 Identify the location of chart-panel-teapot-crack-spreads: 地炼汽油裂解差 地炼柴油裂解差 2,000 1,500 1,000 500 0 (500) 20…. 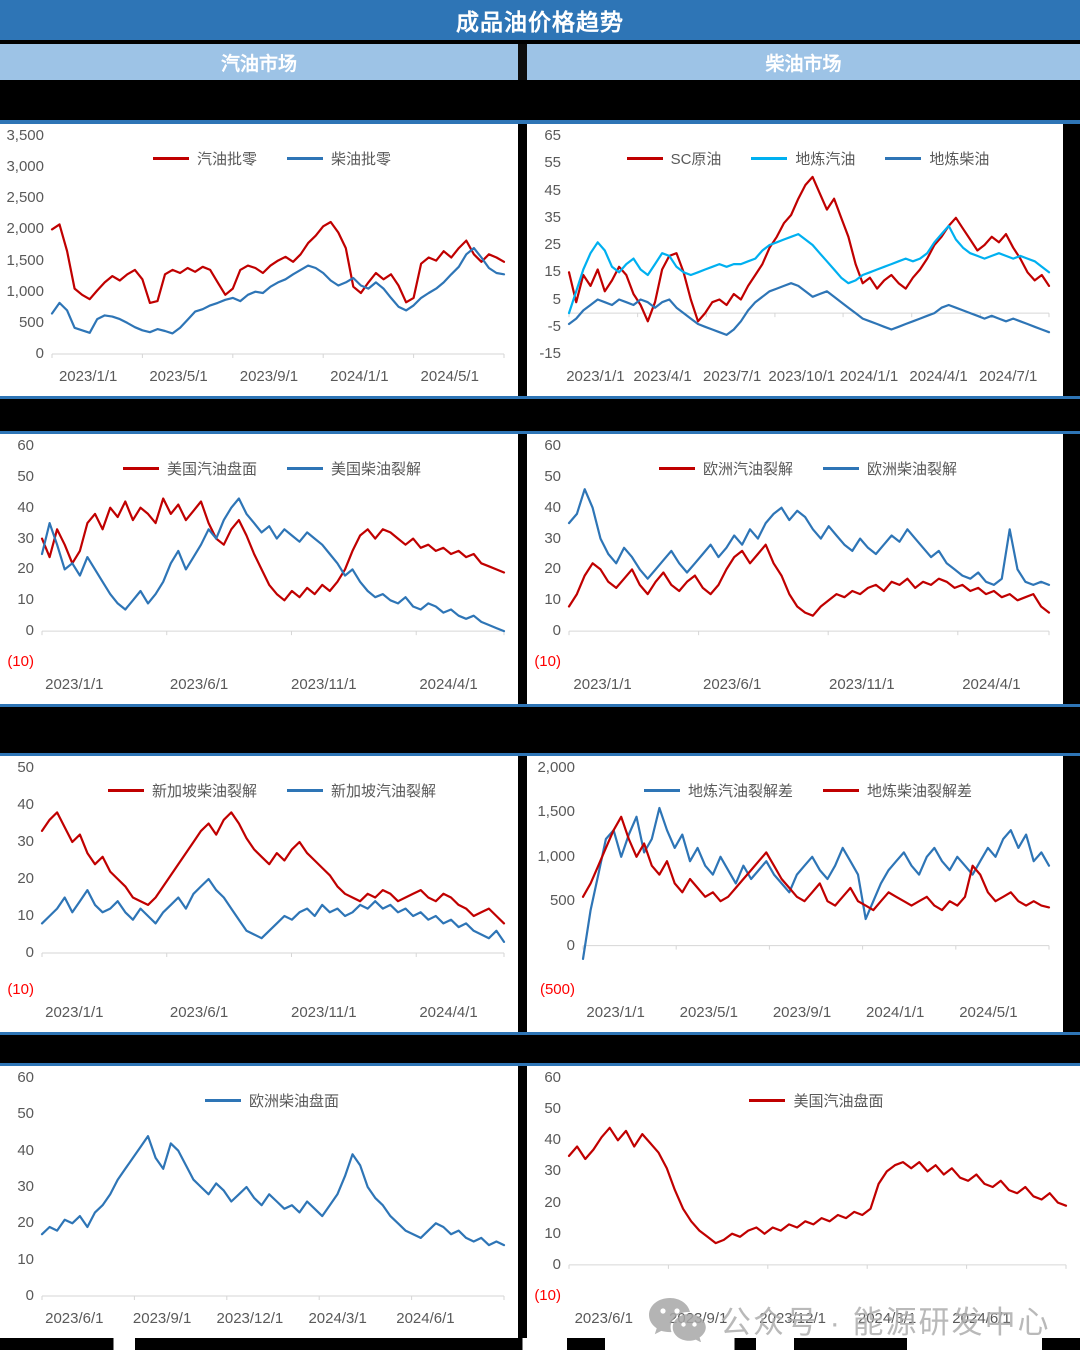
(795, 894).